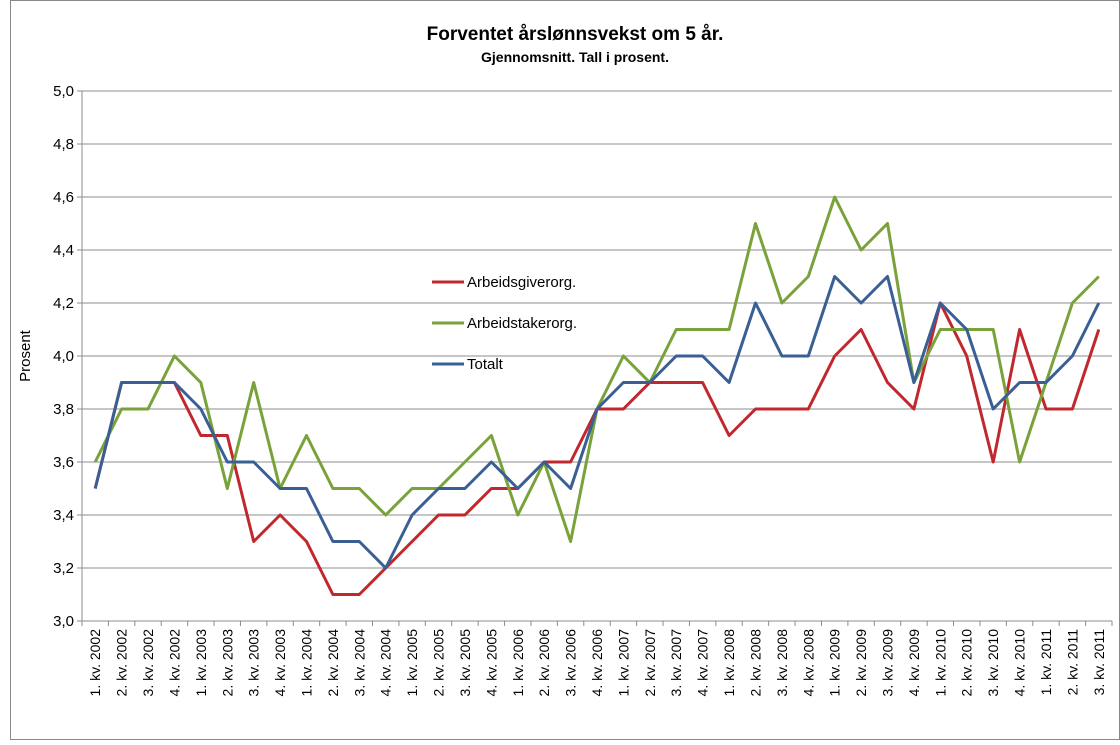 The height and width of the screenshot is (745, 1120). I want to click on x-tick-label: 3. kv. 2008, so click(782, 663).